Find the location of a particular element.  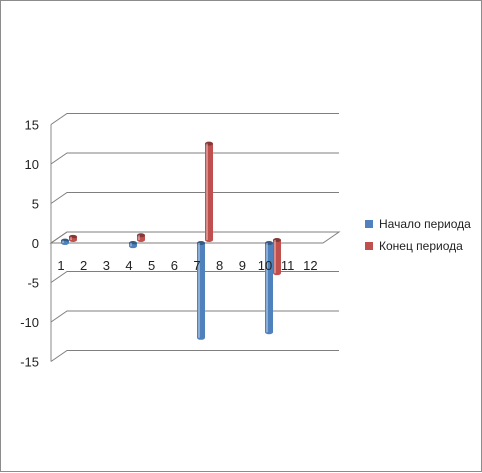

legend-item-series-1: Начало периода is located at coordinates (423, 224).